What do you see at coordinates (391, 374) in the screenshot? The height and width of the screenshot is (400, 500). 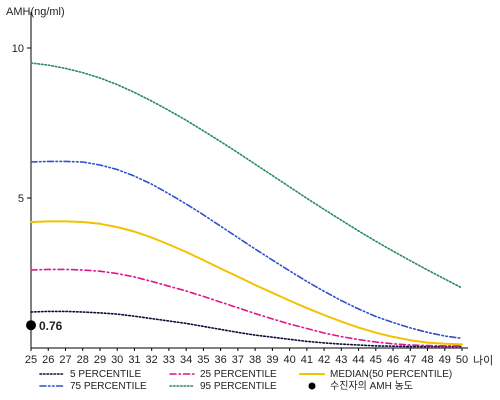 I see `legend-label: MEDIAN(50 PERCENTILE)` at bounding box center [391, 374].